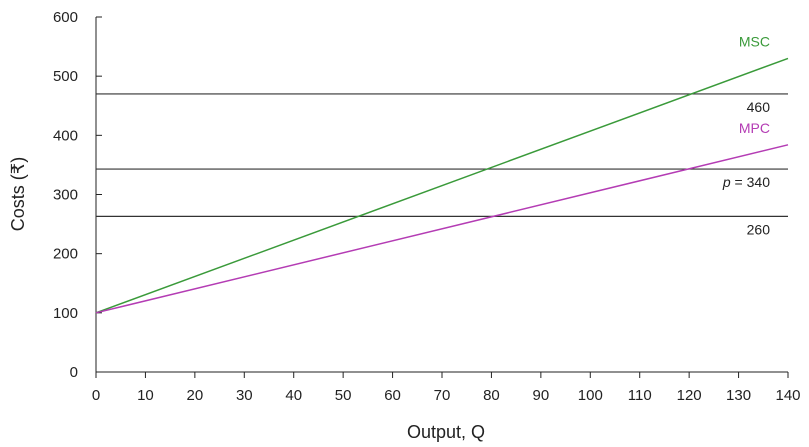 This screenshot has width=809, height=447. I want to click on x-tick-label: 110, so click(640, 395).